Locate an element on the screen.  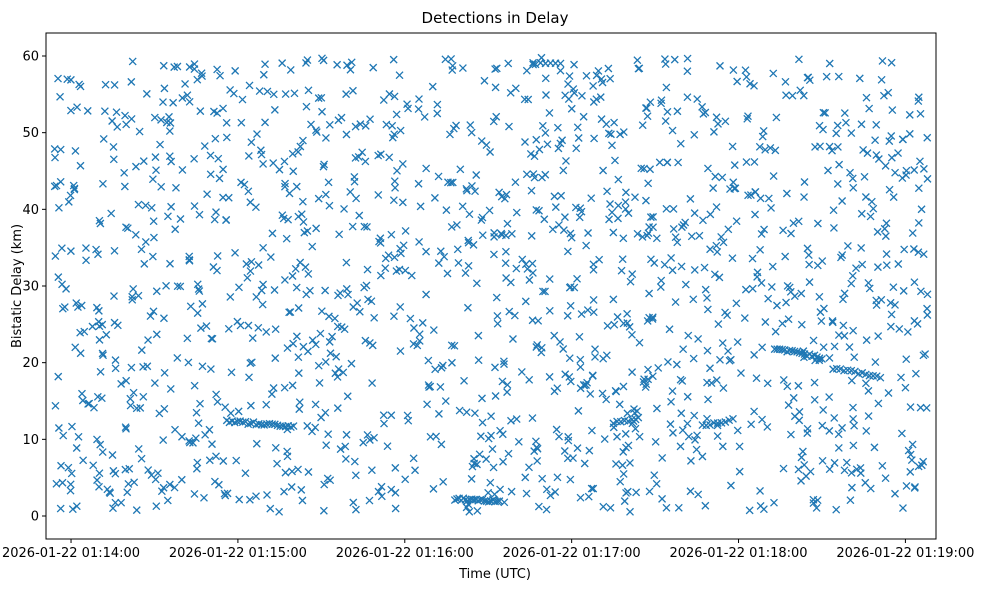
x-tick-label: 2026-01-22 01:16:00 is located at coordinates (405, 553).